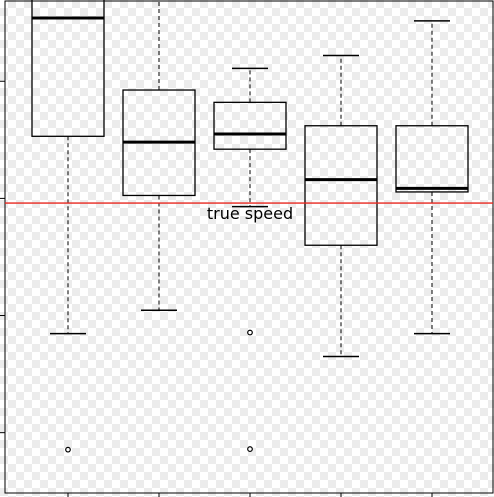 This screenshot has width=494, height=497. Describe the element at coordinates (2, 257) in the screenshot. I see `y-axis-ticks` at that location.